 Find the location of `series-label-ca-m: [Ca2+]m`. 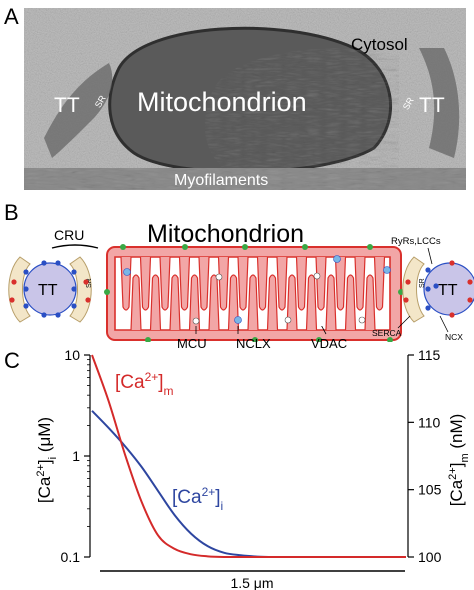

series-label-ca-m: [Ca2+]m is located at coordinates (144, 384).